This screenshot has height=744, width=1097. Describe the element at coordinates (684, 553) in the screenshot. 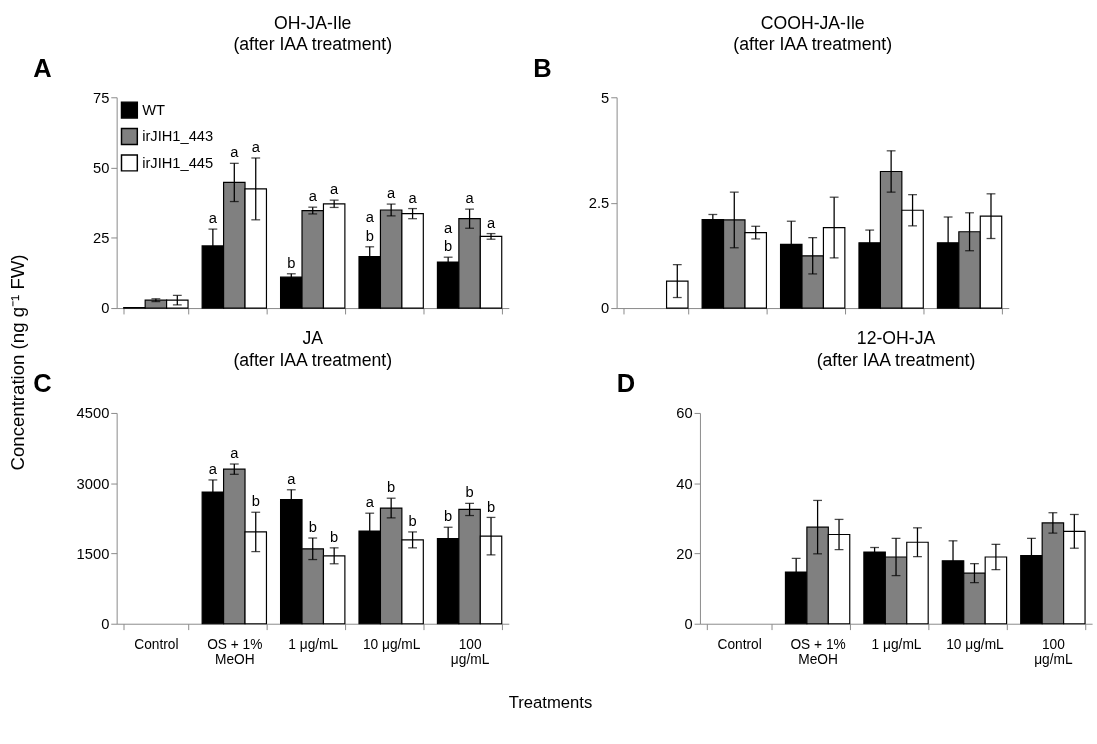

I see `y-tick-label: 20` at that location.